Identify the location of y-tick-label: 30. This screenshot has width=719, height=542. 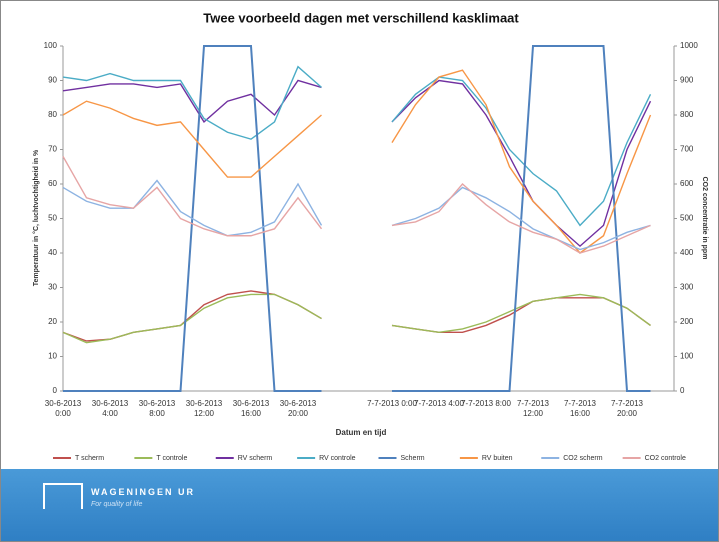
(52, 287).